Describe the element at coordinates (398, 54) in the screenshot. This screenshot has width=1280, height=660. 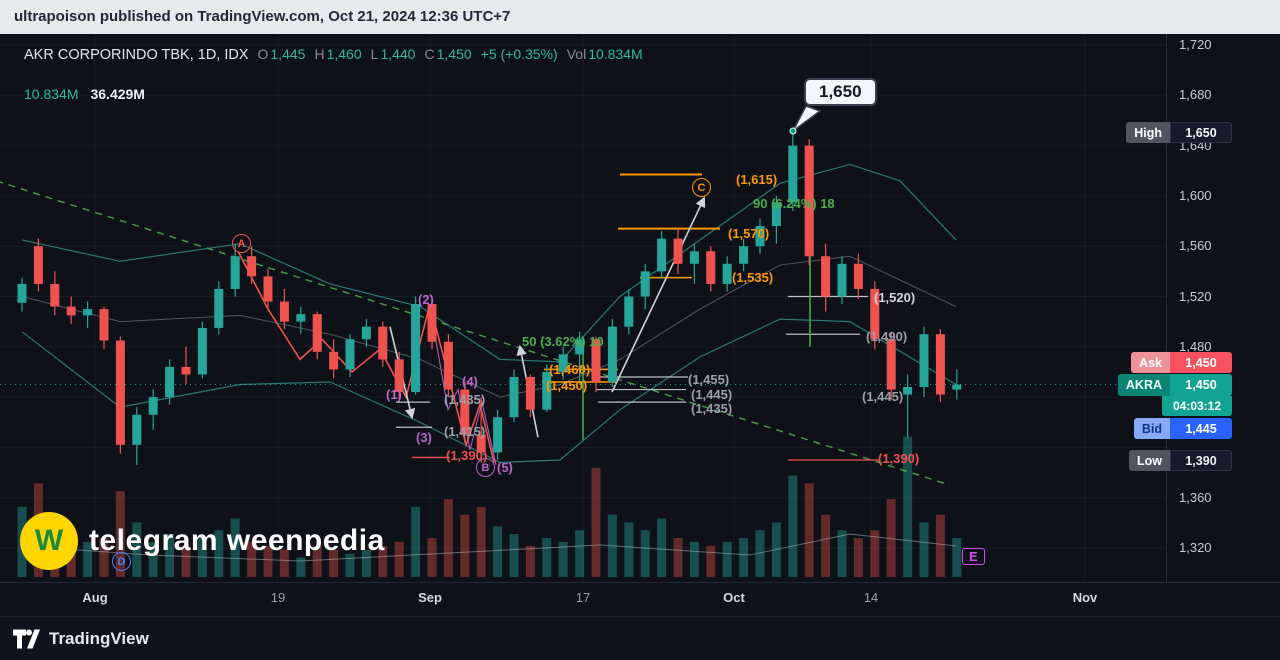
I see `low-value: 1,440` at that location.